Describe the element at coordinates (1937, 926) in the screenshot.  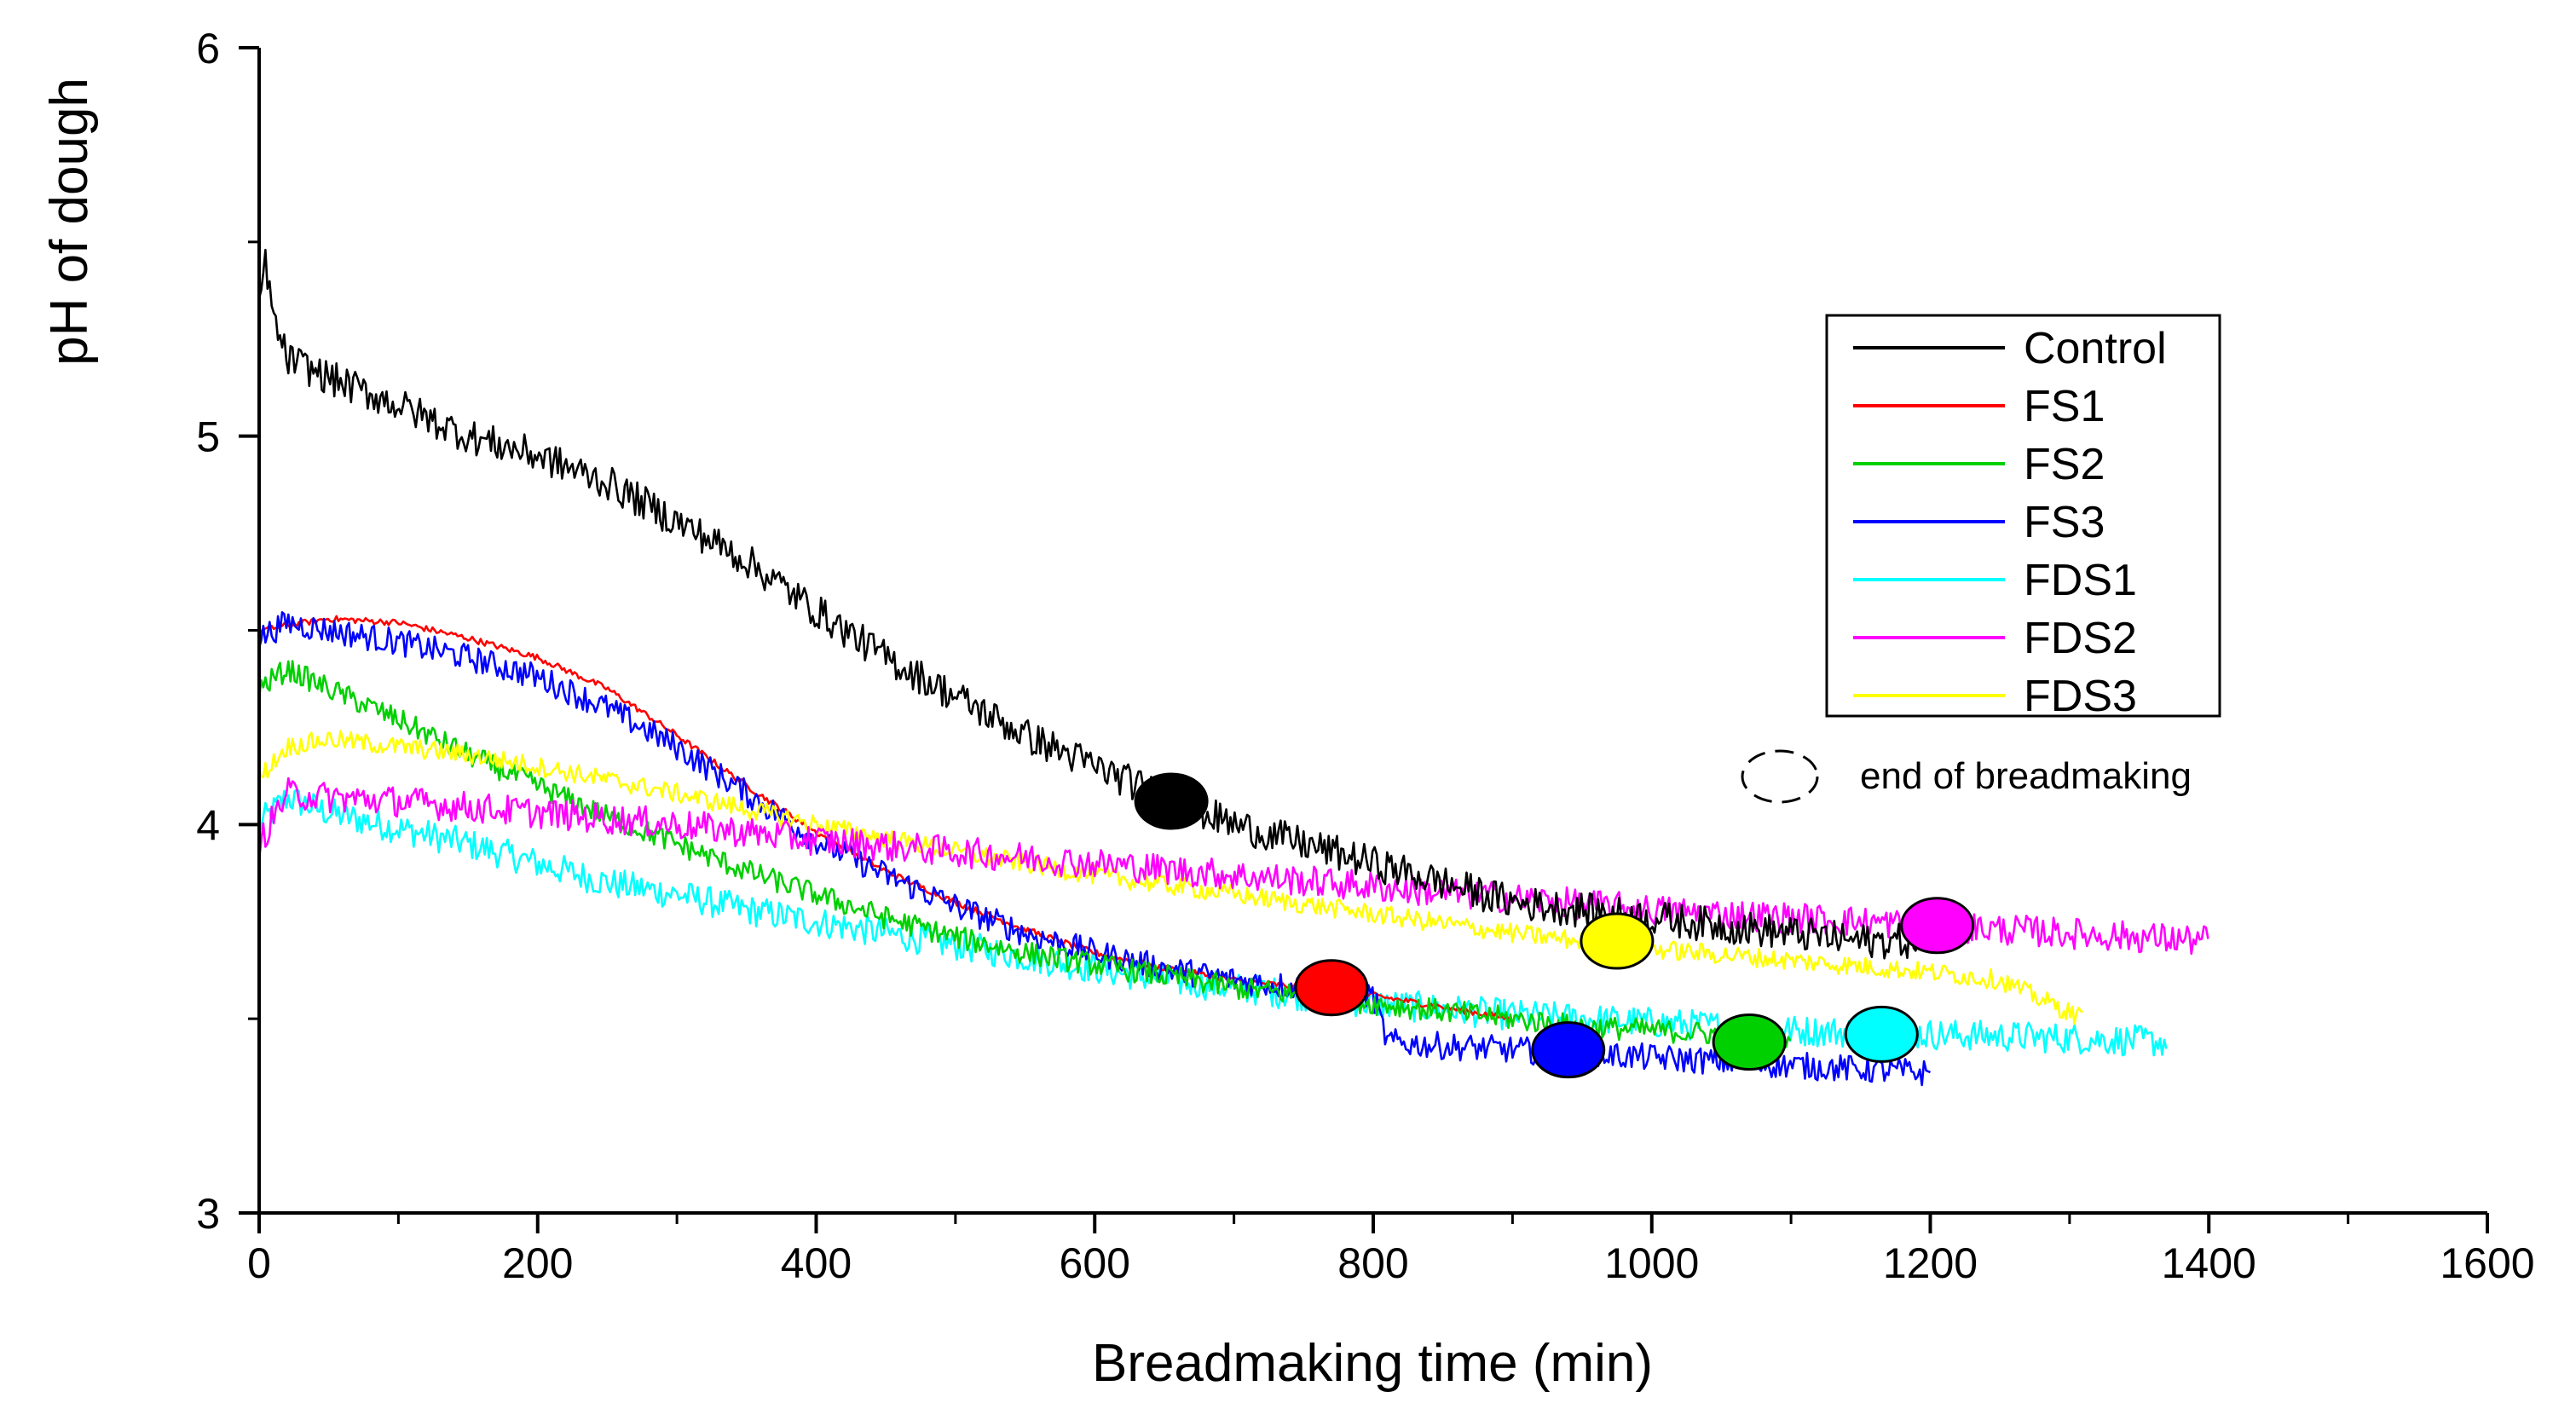
I see `end-marker-fds2` at that location.